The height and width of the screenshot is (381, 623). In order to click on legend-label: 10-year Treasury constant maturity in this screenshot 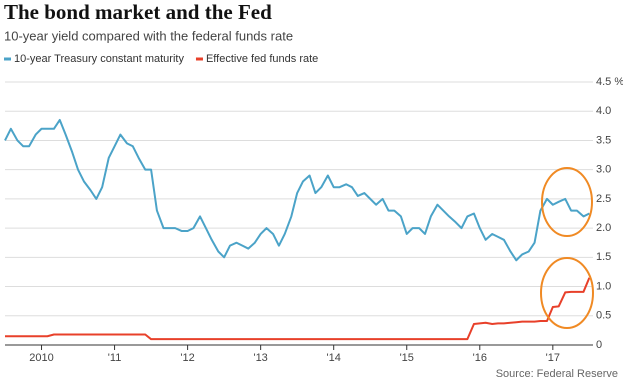, I will do `click(99, 59)`.